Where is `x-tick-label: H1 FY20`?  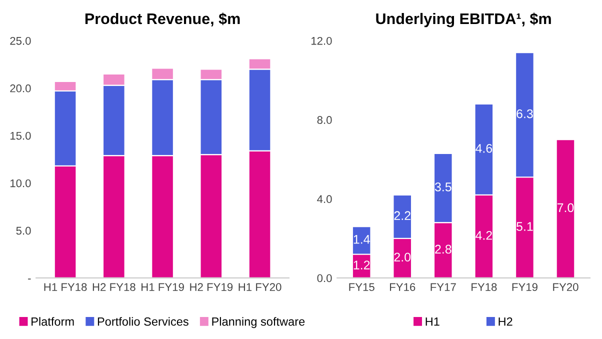 x-tick-label: H1 FY20 is located at coordinates (260, 287).